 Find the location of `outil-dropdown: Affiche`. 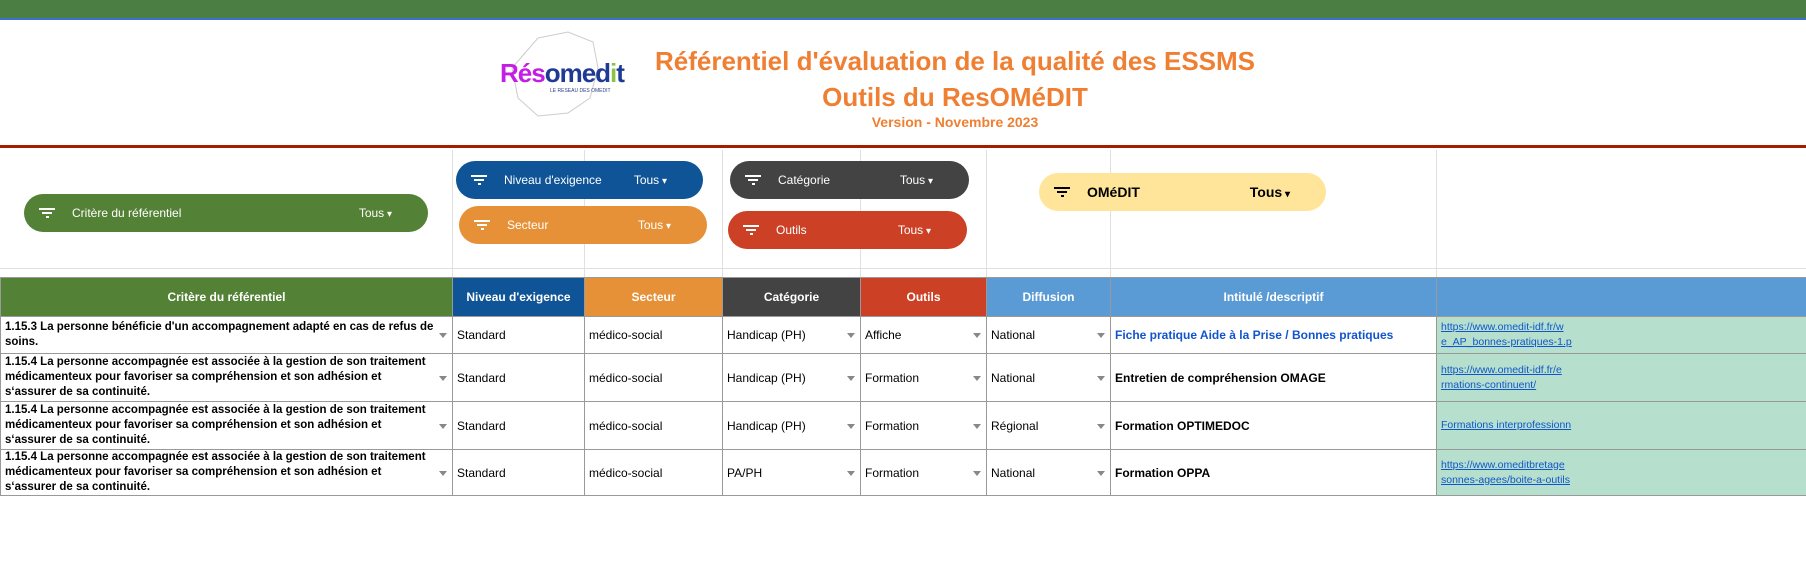

outil-dropdown: Affiche is located at coordinates (923, 335).